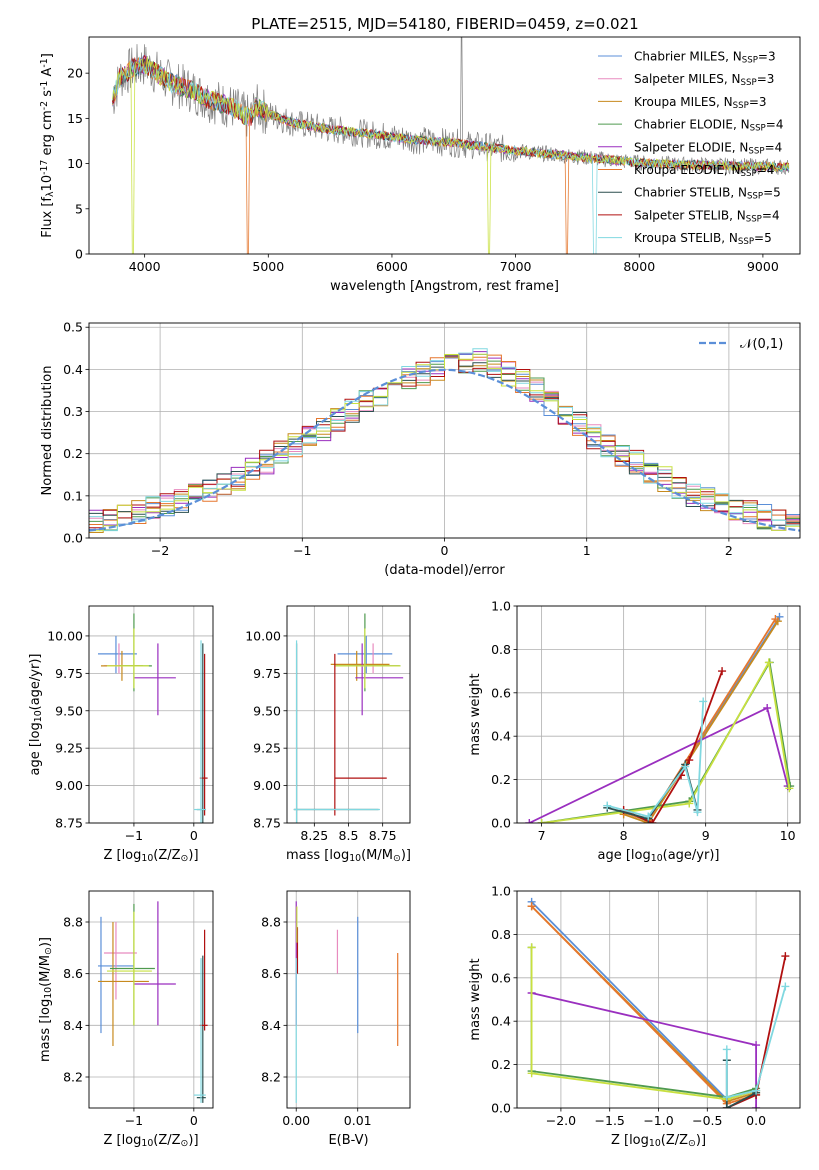 The image size is (819, 1170). I want to click on x-tick-label: 6000, so click(392, 266).